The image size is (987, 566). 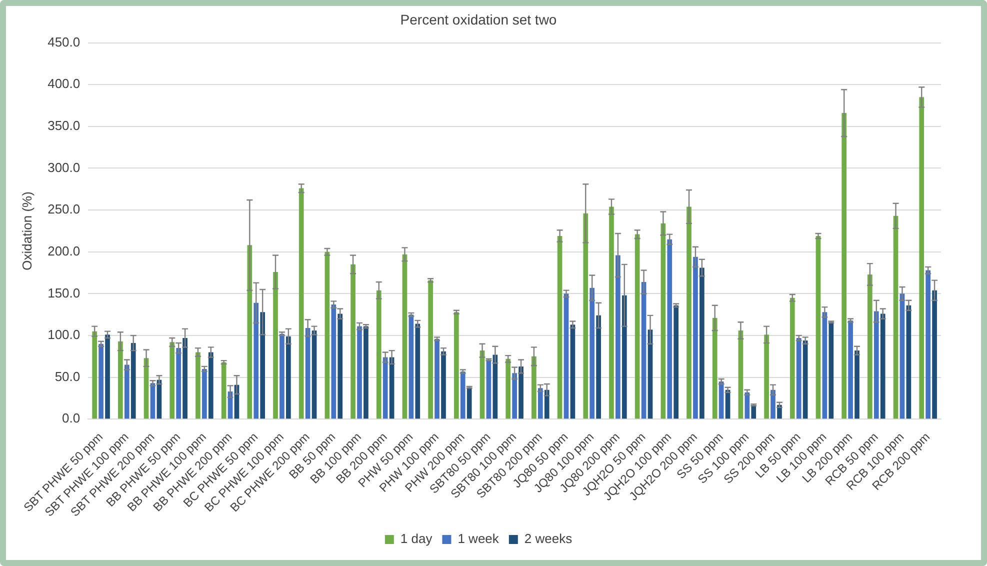 I want to click on y-tick-label: 300.0, so click(x=64, y=167).